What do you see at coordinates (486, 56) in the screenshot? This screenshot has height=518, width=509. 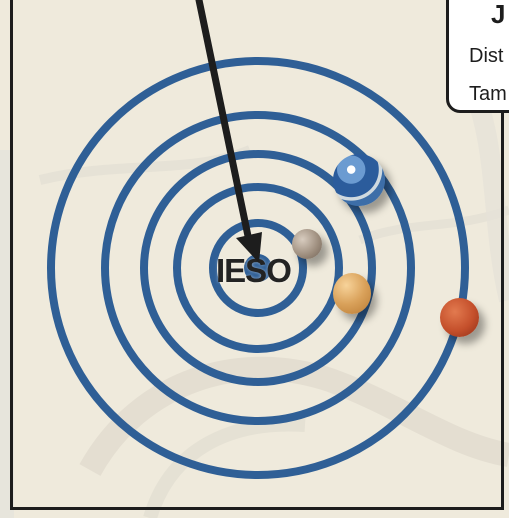 I see `callout-distance: Dist` at bounding box center [486, 56].